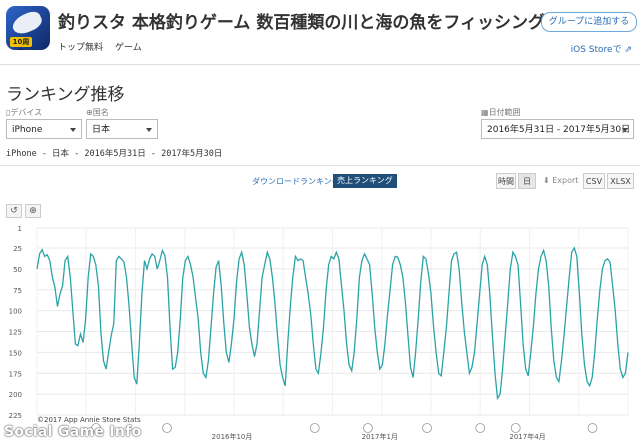  I want to click on country-select: 日本, so click(122, 129).